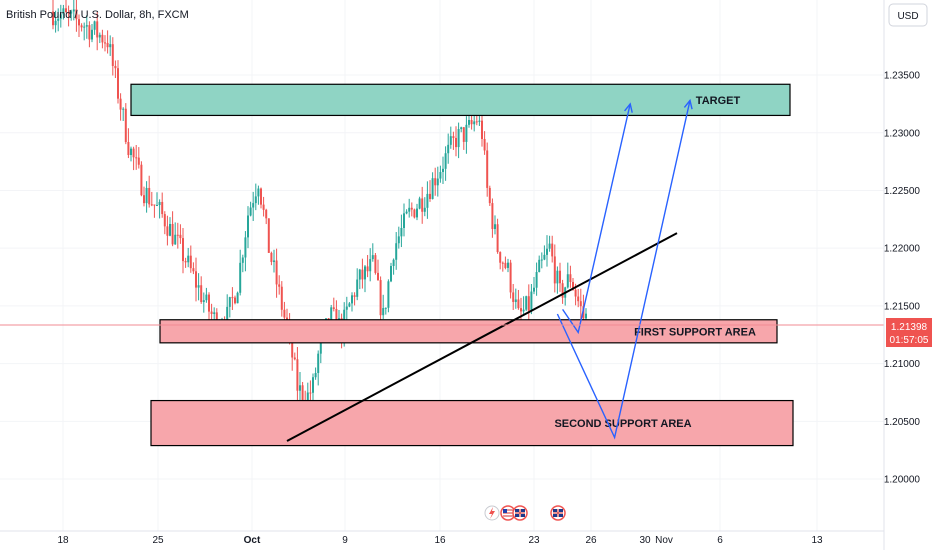 This screenshot has height=555, width=932. Describe the element at coordinates (158, 540) in the screenshot. I see `time-tick-label: 25` at that location.